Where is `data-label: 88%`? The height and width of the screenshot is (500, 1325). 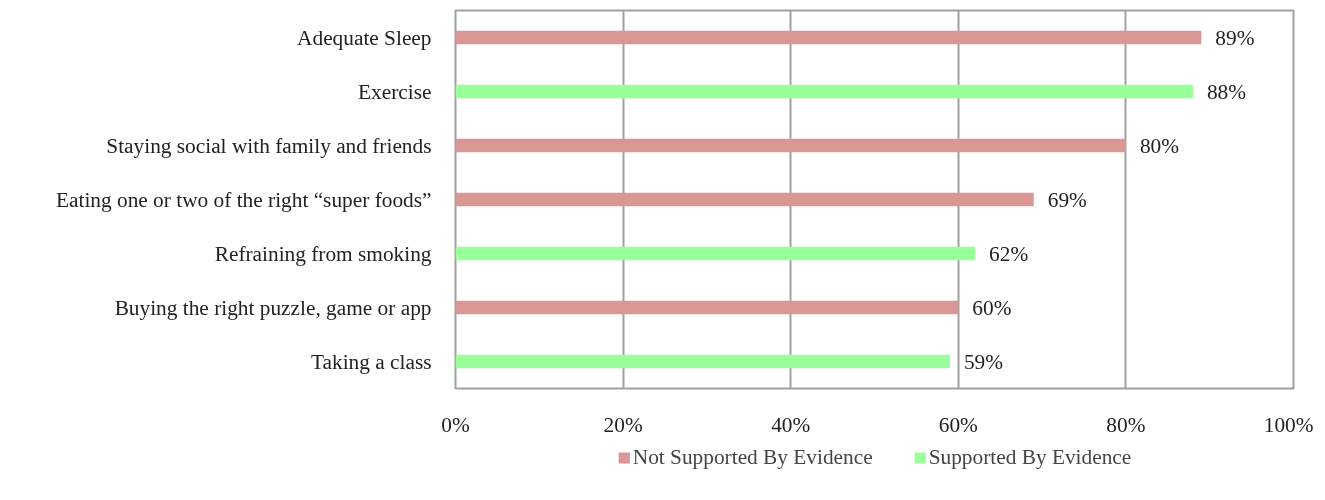 data-label: 88% is located at coordinates (1226, 91).